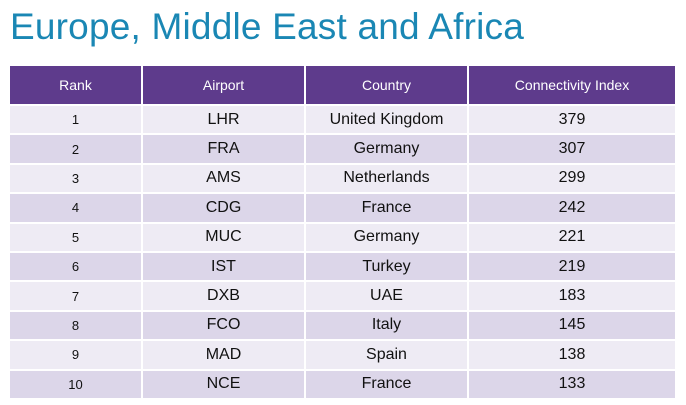  I want to click on header-rank: Rank, so click(76, 85).